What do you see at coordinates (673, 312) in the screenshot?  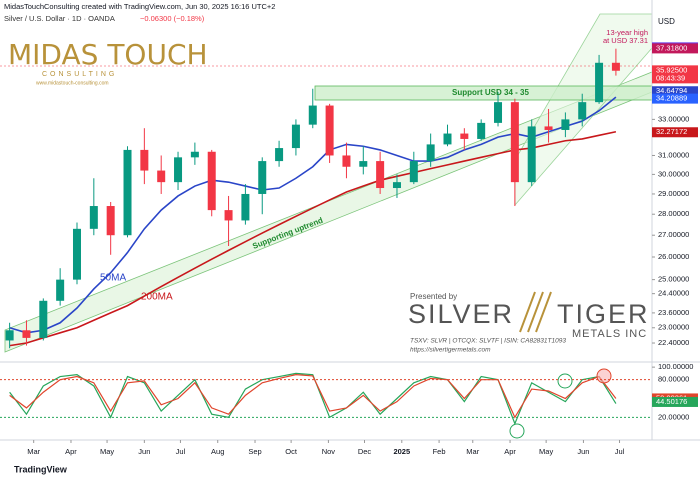 I see `y-tick-label: 23.60000` at bounding box center [673, 312].